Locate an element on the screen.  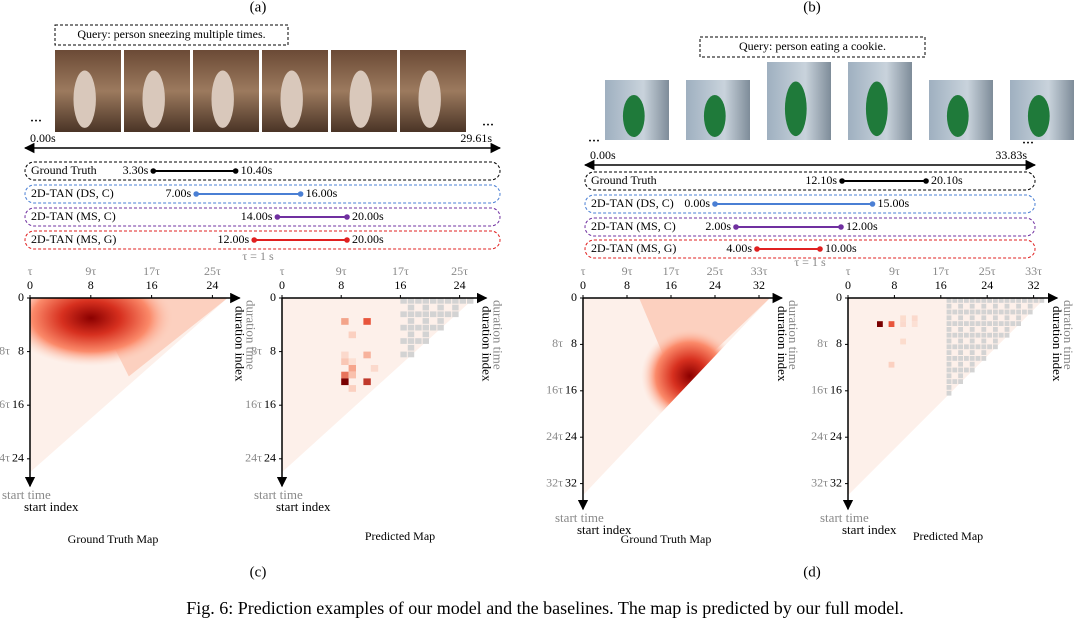
row-box is located at coordinates (262, 240).